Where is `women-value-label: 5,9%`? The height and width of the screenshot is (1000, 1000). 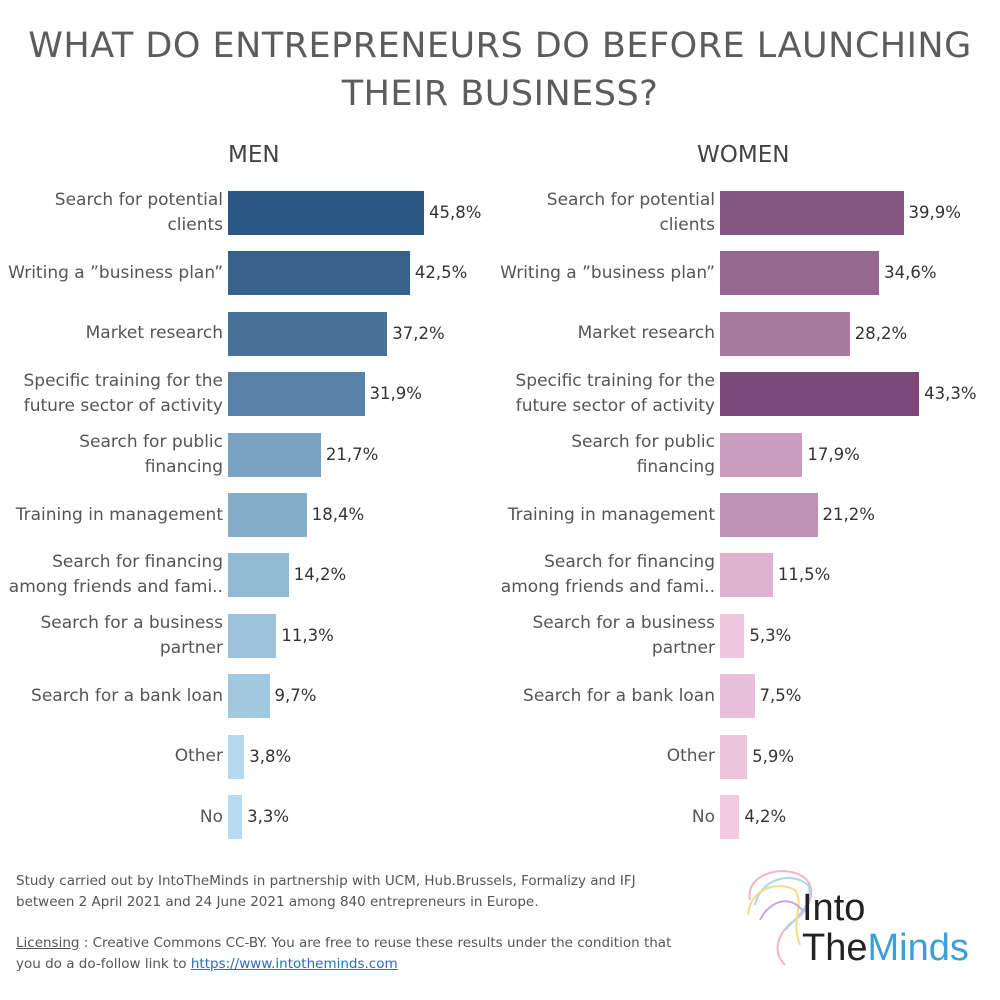
women-value-label: 5,9% is located at coordinates (773, 756).